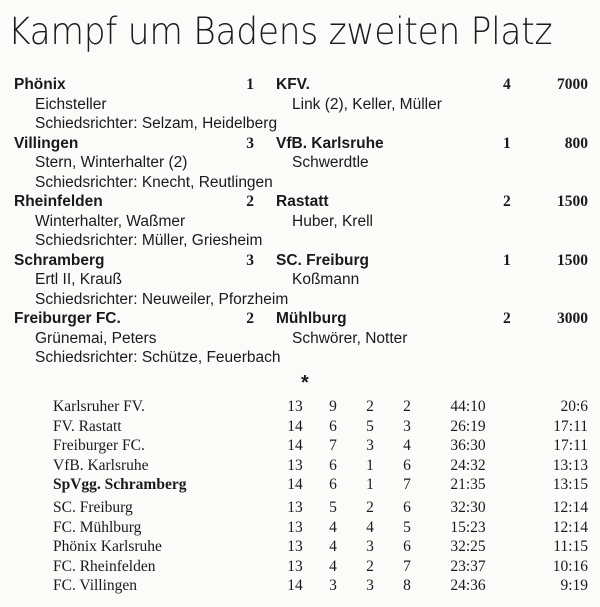 This screenshot has height=607, width=600. What do you see at coordinates (332, 221) in the screenshot?
I see `away-scorers: Huber, Krell` at bounding box center [332, 221].